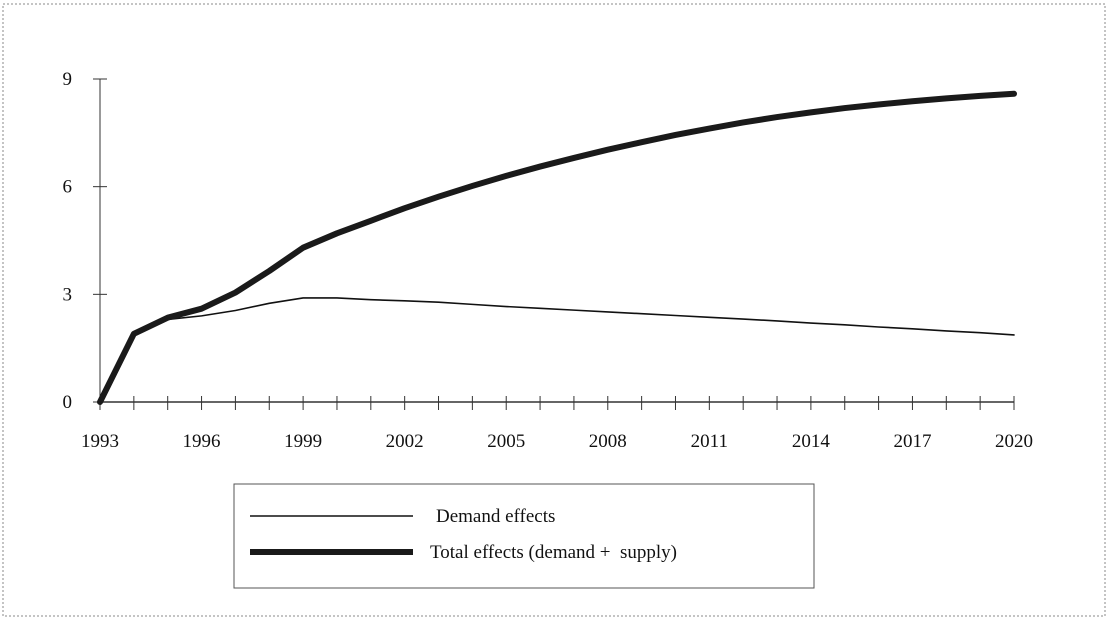 The width and height of the screenshot is (1109, 621). Describe the element at coordinates (495, 516) in the screenshot. I see `legend-label-demand-effects: Demand effects` at that location.